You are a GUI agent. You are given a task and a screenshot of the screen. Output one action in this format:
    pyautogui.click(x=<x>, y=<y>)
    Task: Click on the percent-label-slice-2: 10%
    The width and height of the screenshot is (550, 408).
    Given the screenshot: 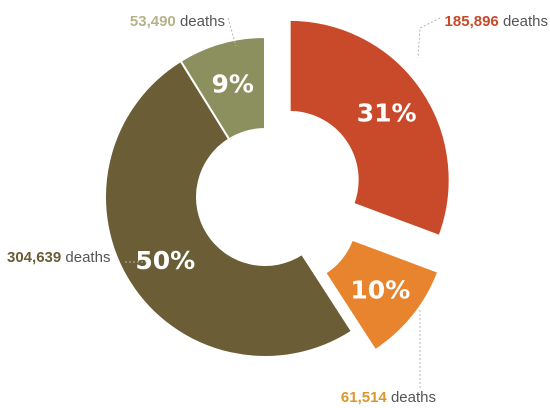 What is the action you would take?
    pyautogui.click(x=380, y=290)
    